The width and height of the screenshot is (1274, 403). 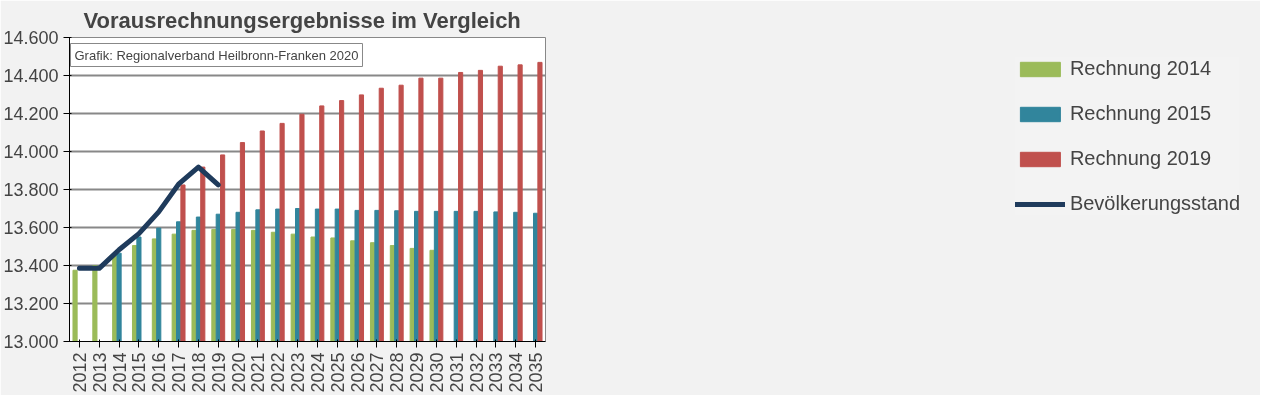 I want to click on x-tick-label: 2034, so click(x=516, y=372).